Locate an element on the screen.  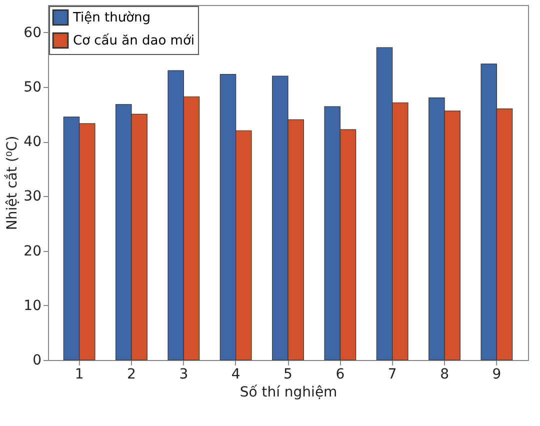
x-tick-label: 9 is located at coordinates (497, 374).